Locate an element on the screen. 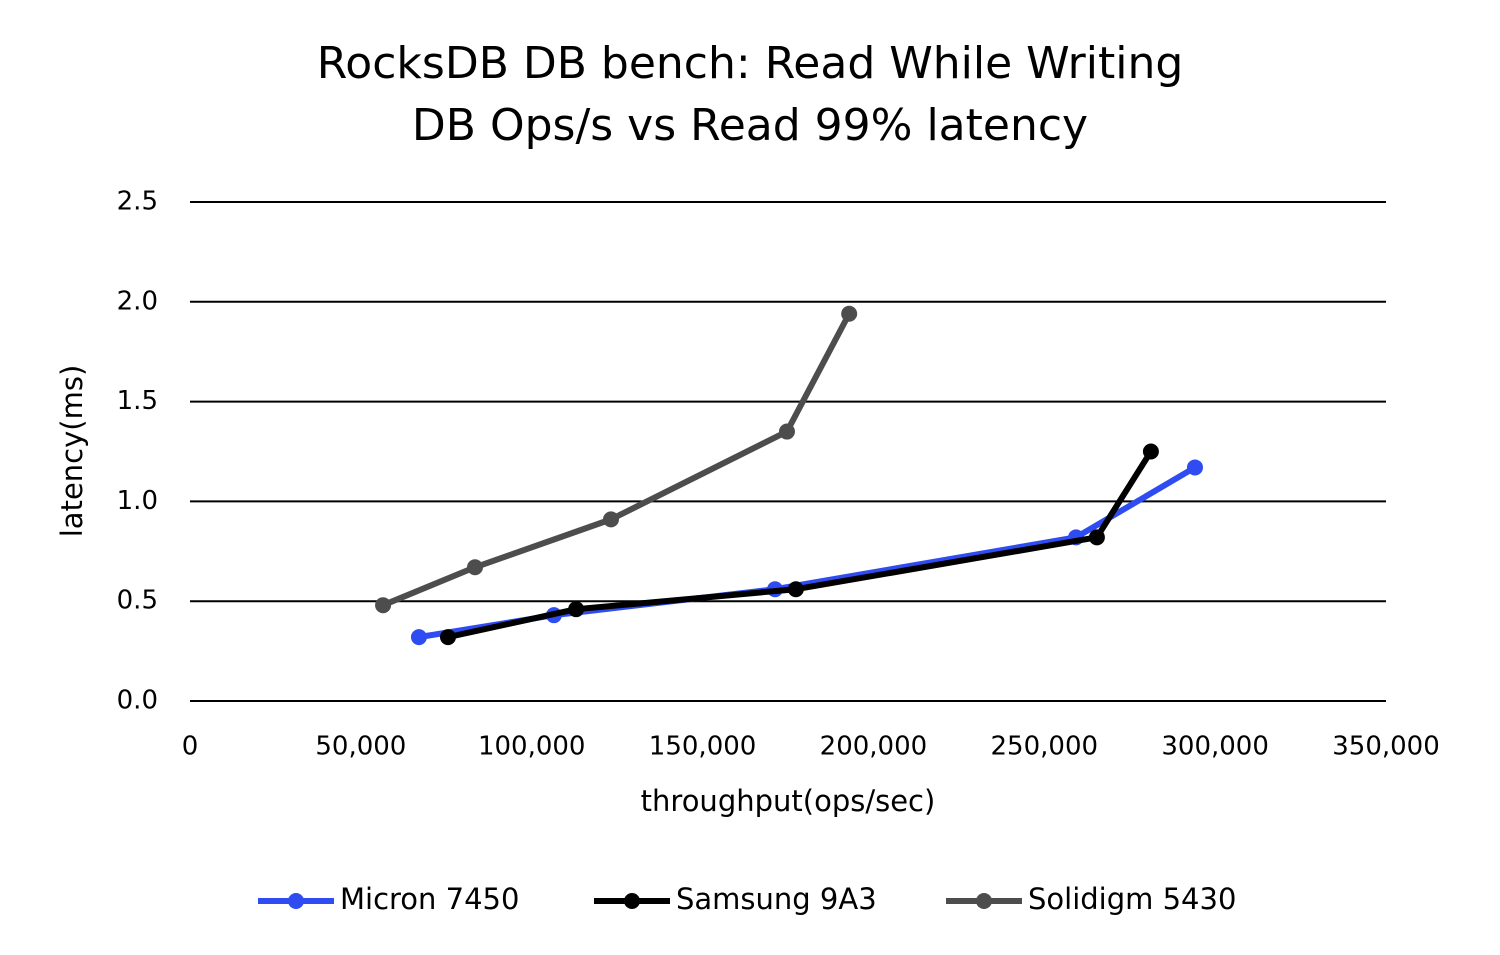  chart-title: RocksDB DB bench: Read While Writing is located at coordinates (750, 63).